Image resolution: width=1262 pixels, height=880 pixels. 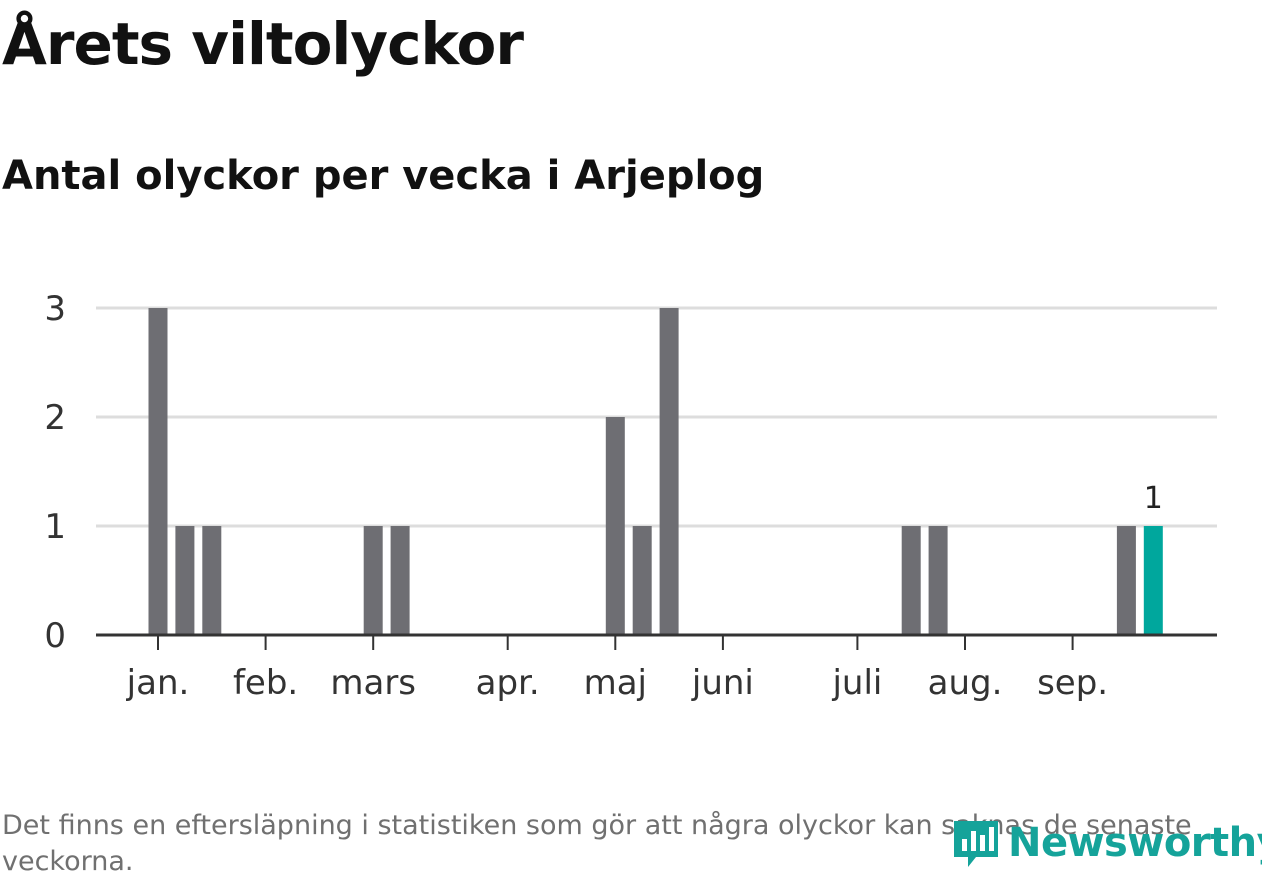 What do you see at coordinates (383, 176) in the screenshot?
I see `chart-subtitle: Antal olyckor per vecka i Arjeplog` at bounding box center [383, 176].